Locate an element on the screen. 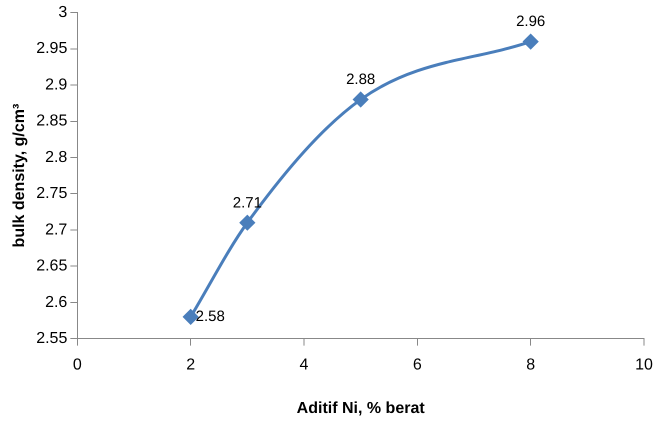 The image size is (664, 426). y-tick-label: 2.55 is located at coordinates (52, 339).